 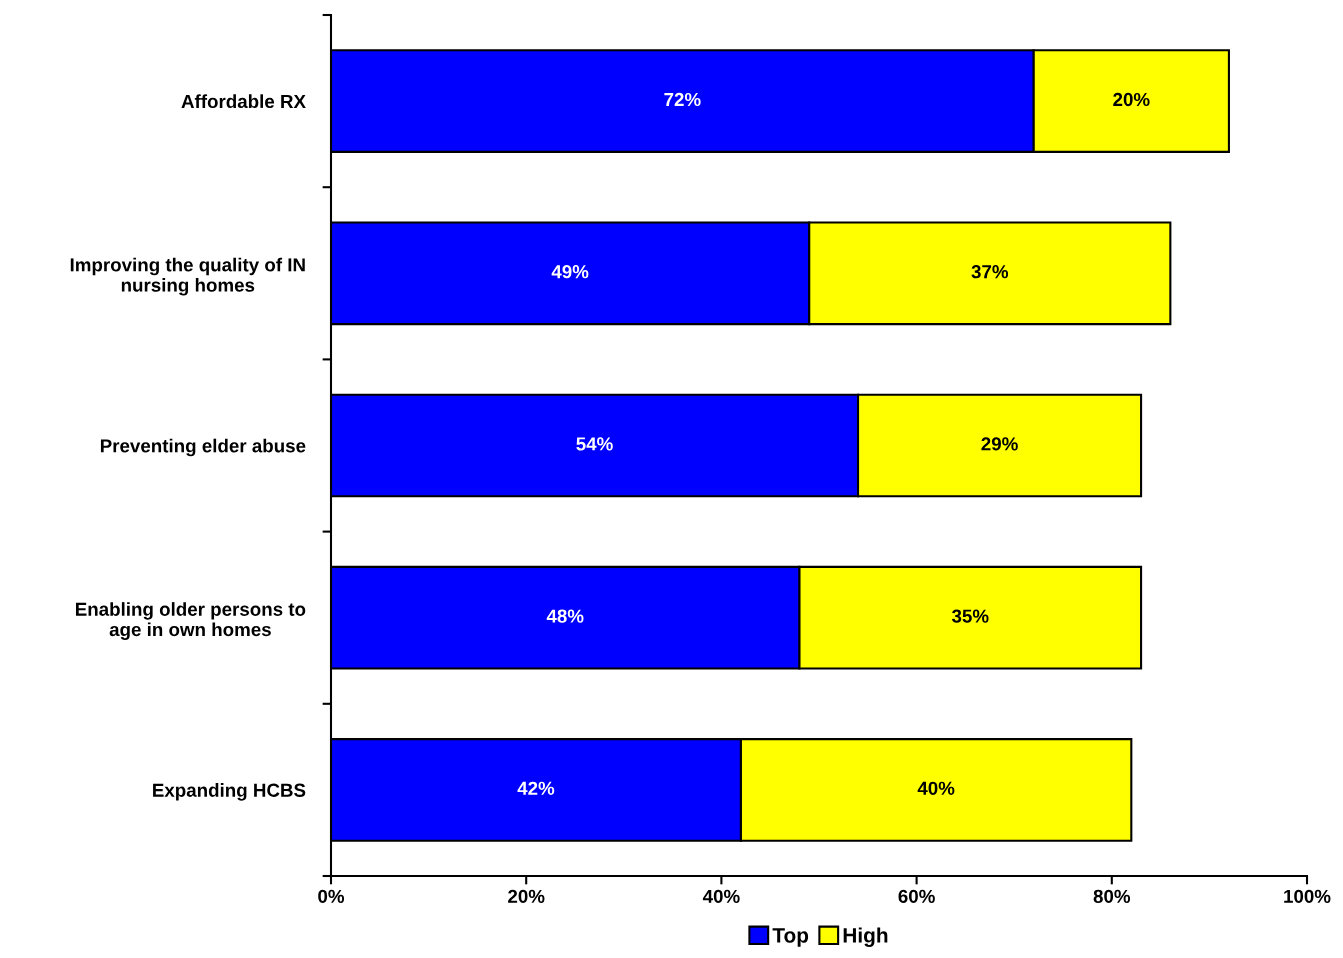 I want to click on y-tick-label: Preventing elder abuse, so click(x=203, y=447).